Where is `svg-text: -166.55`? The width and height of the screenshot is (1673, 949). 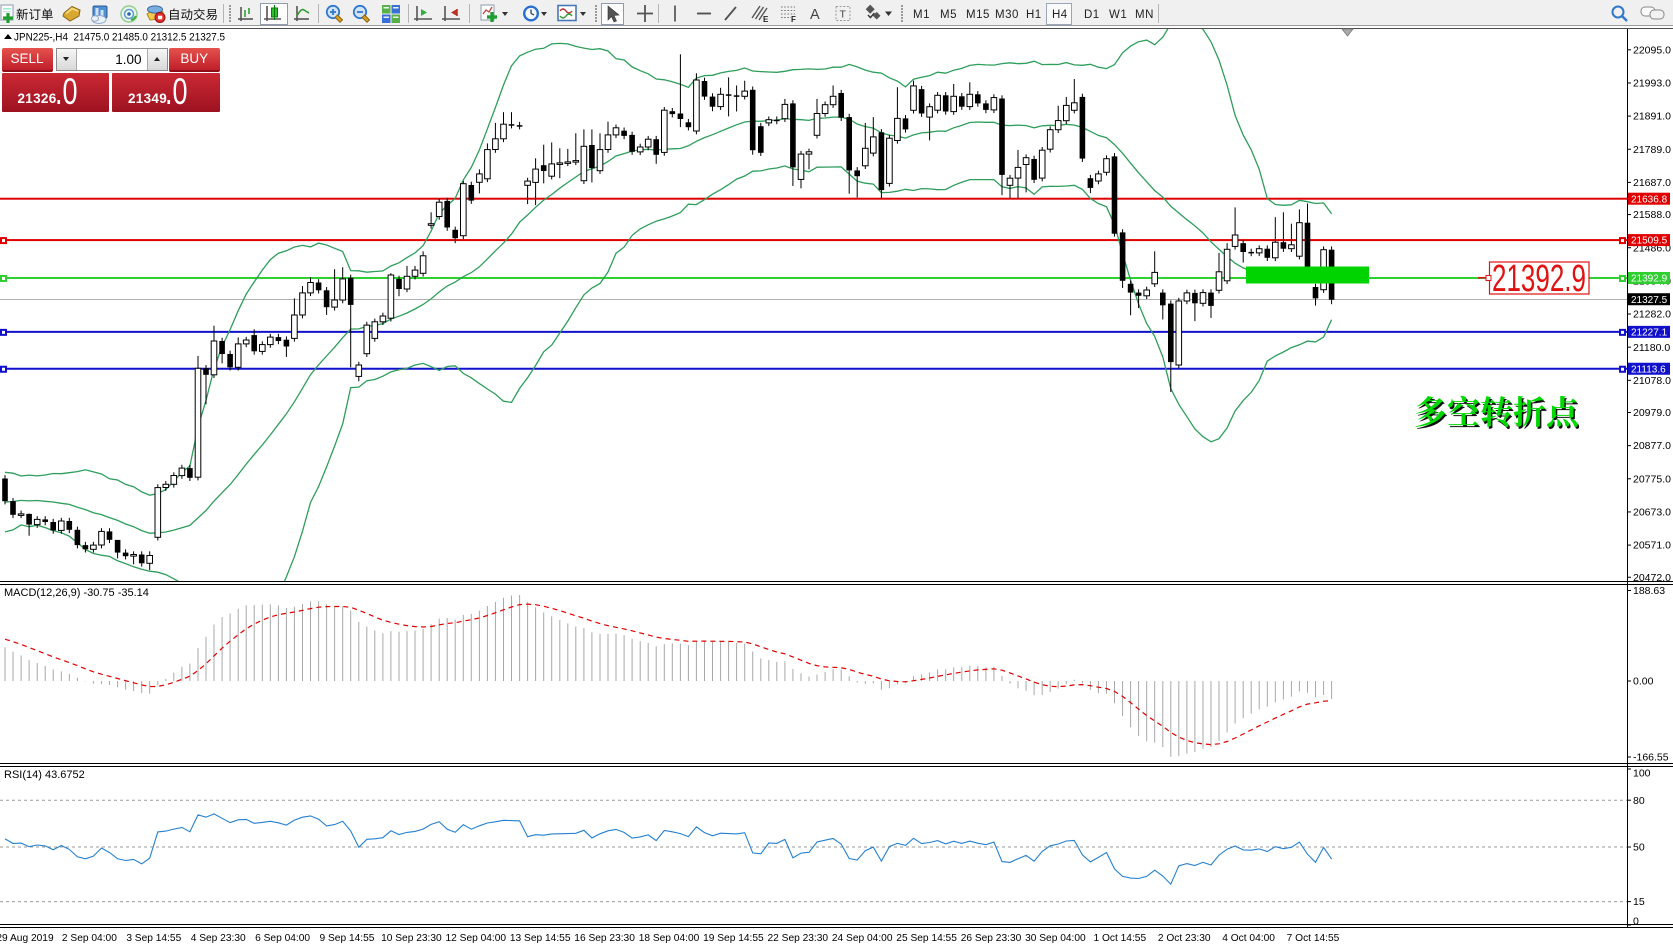
svg-text: -166.55 is located at coordinates (1651, 758).